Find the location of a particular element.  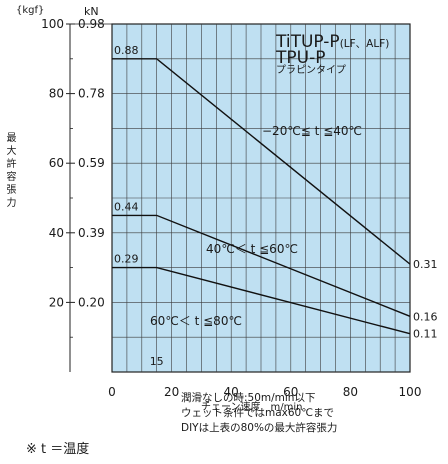

x-axis-label: チェーン速度 m/min is located at coordinates (252, 407).